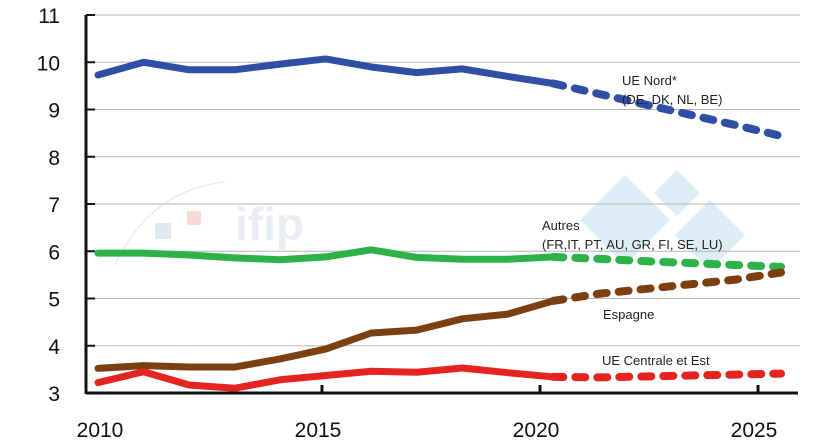  Describe the element at coordinates (54, 205) in the screenshot. I see `y-tick-label: 7` at that location.